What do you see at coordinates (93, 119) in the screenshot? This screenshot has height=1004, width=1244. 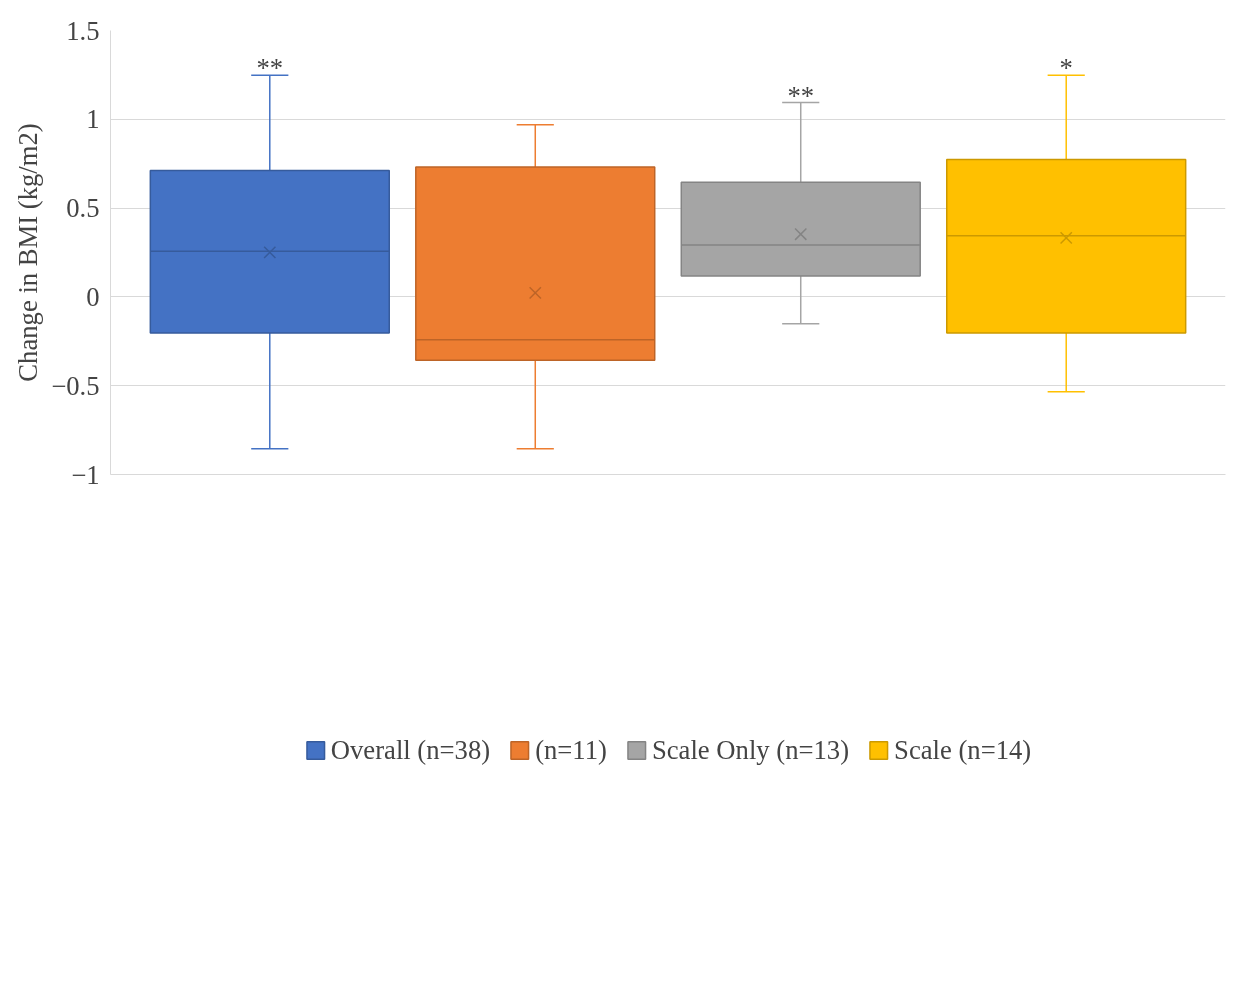 I see `y-tick-label: 1` at bounding box center [93, 119].